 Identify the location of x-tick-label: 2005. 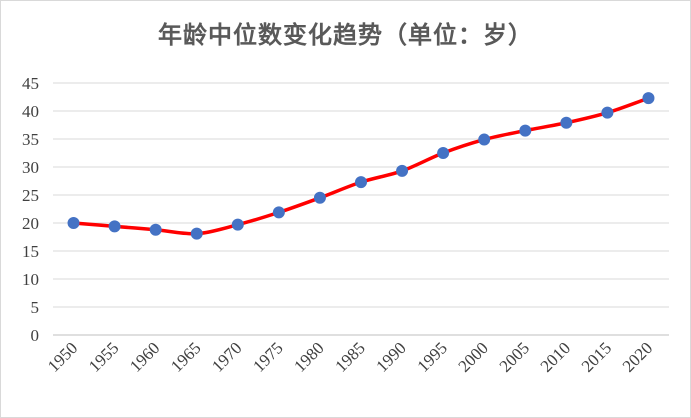
(514, 356).